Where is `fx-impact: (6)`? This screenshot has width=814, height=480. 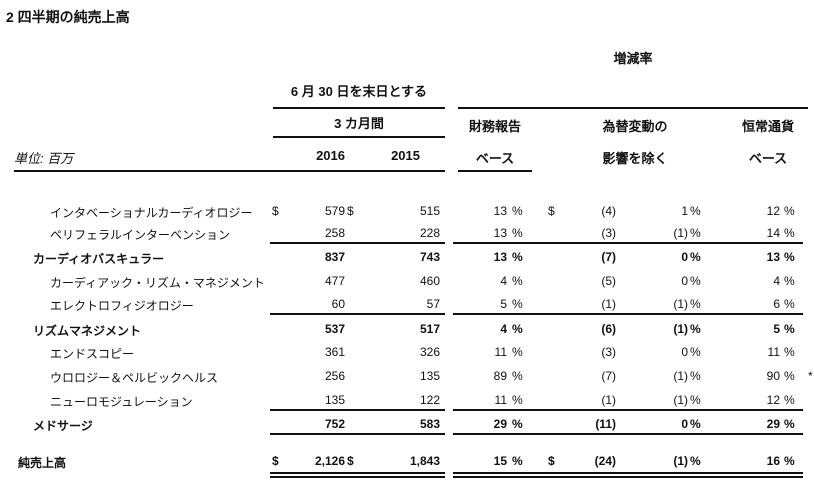
fx-impact: (6) is located at coordinates (608, 329).